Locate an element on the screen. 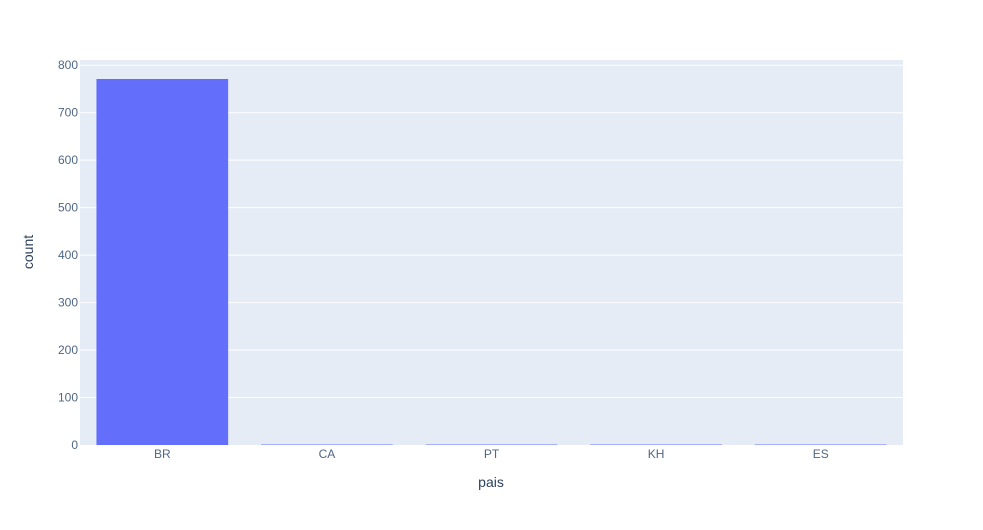 Image resolution: width=983 pixels, height=530 pixels. y-tick-label: 400 is located at coordinates (68, 255).